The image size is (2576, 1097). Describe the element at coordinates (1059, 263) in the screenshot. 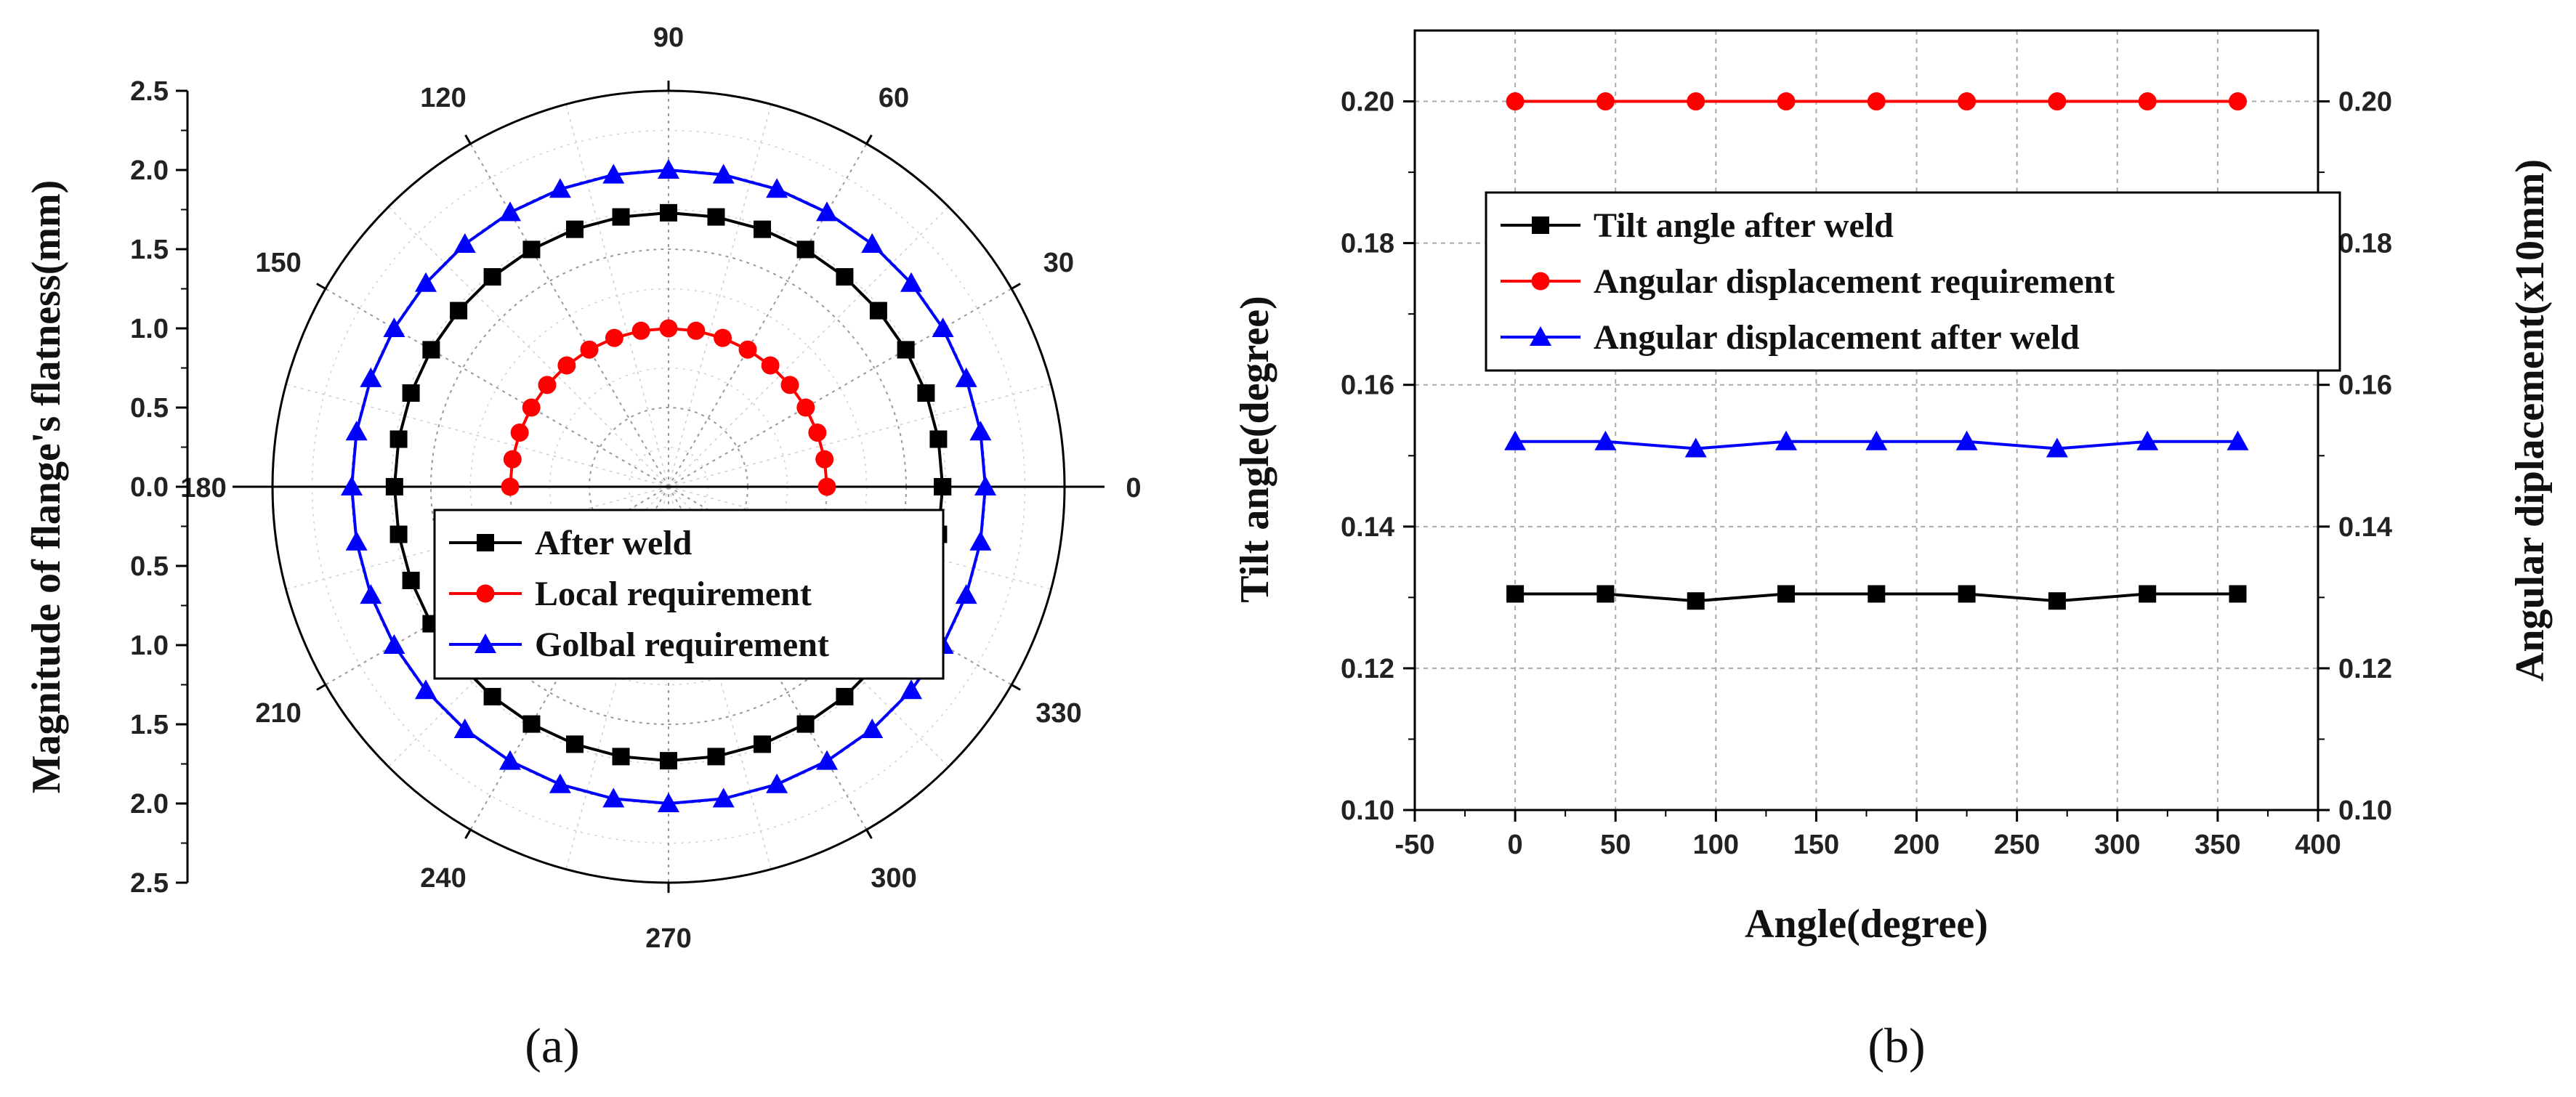

I see `polar-angle-label: 30` at that location.